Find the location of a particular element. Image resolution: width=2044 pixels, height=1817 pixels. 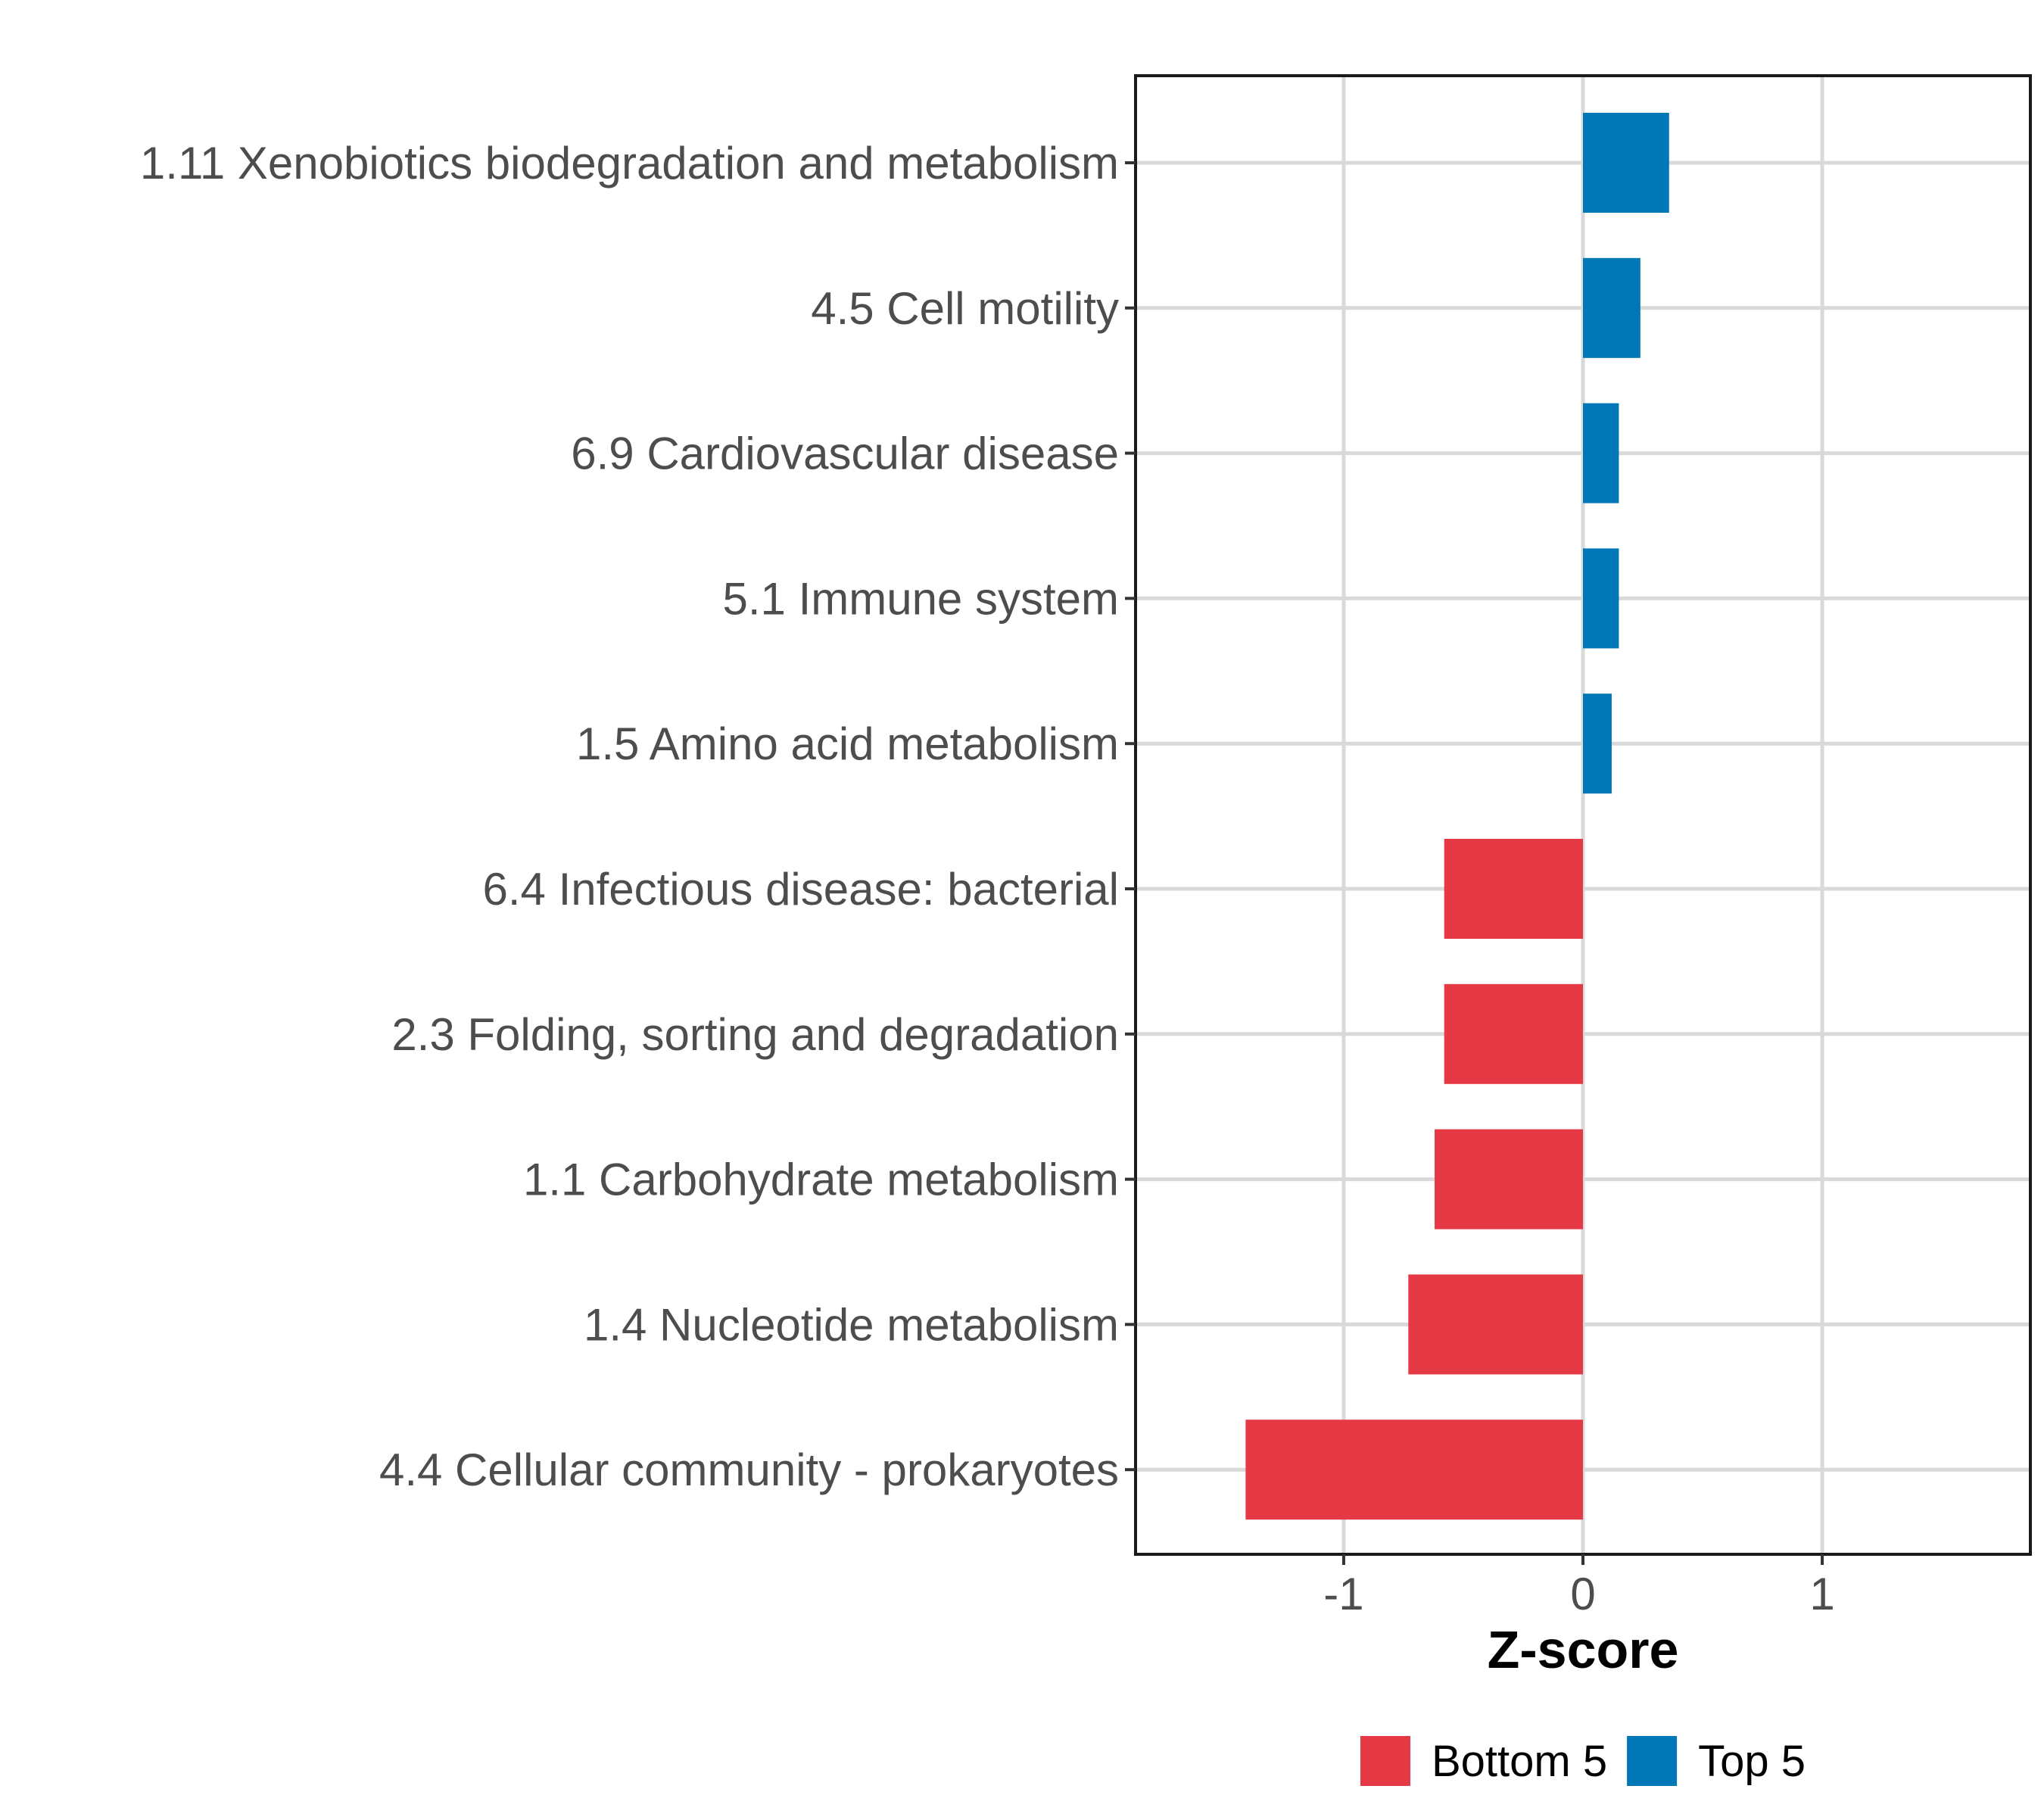

legend-label-1: Top 5 is located at coordinates (1752, 1761).